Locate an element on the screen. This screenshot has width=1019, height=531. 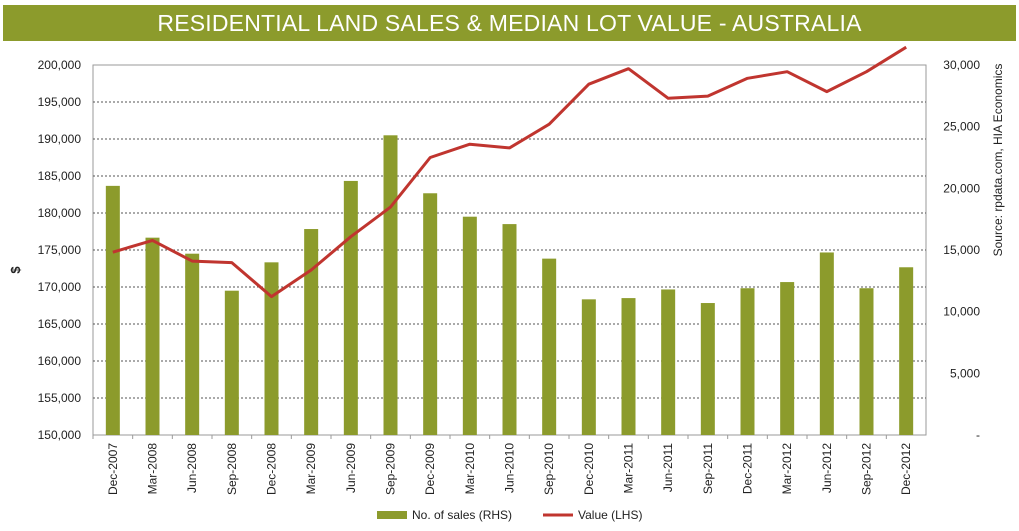
right-tick-label: 10,000 is located at coordinates (961, 312).